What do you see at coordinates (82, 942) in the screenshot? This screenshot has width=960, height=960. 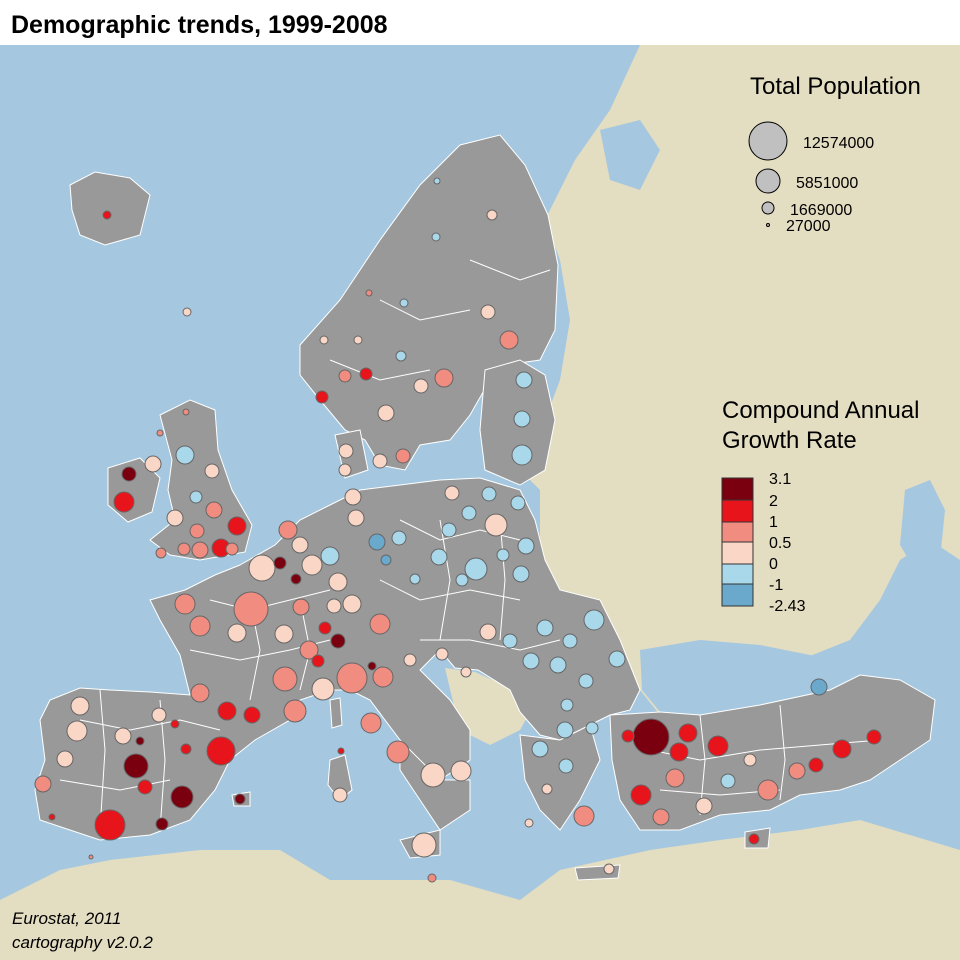 I see `credit-software: cartography v2.0.2` at bounding box center [82, 942].